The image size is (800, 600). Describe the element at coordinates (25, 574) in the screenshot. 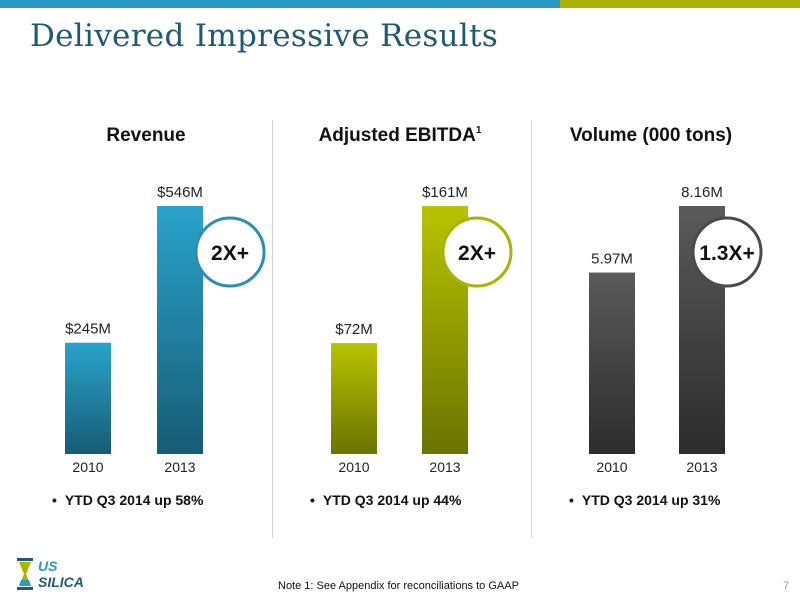

I see `hourglass-icon` at that location.